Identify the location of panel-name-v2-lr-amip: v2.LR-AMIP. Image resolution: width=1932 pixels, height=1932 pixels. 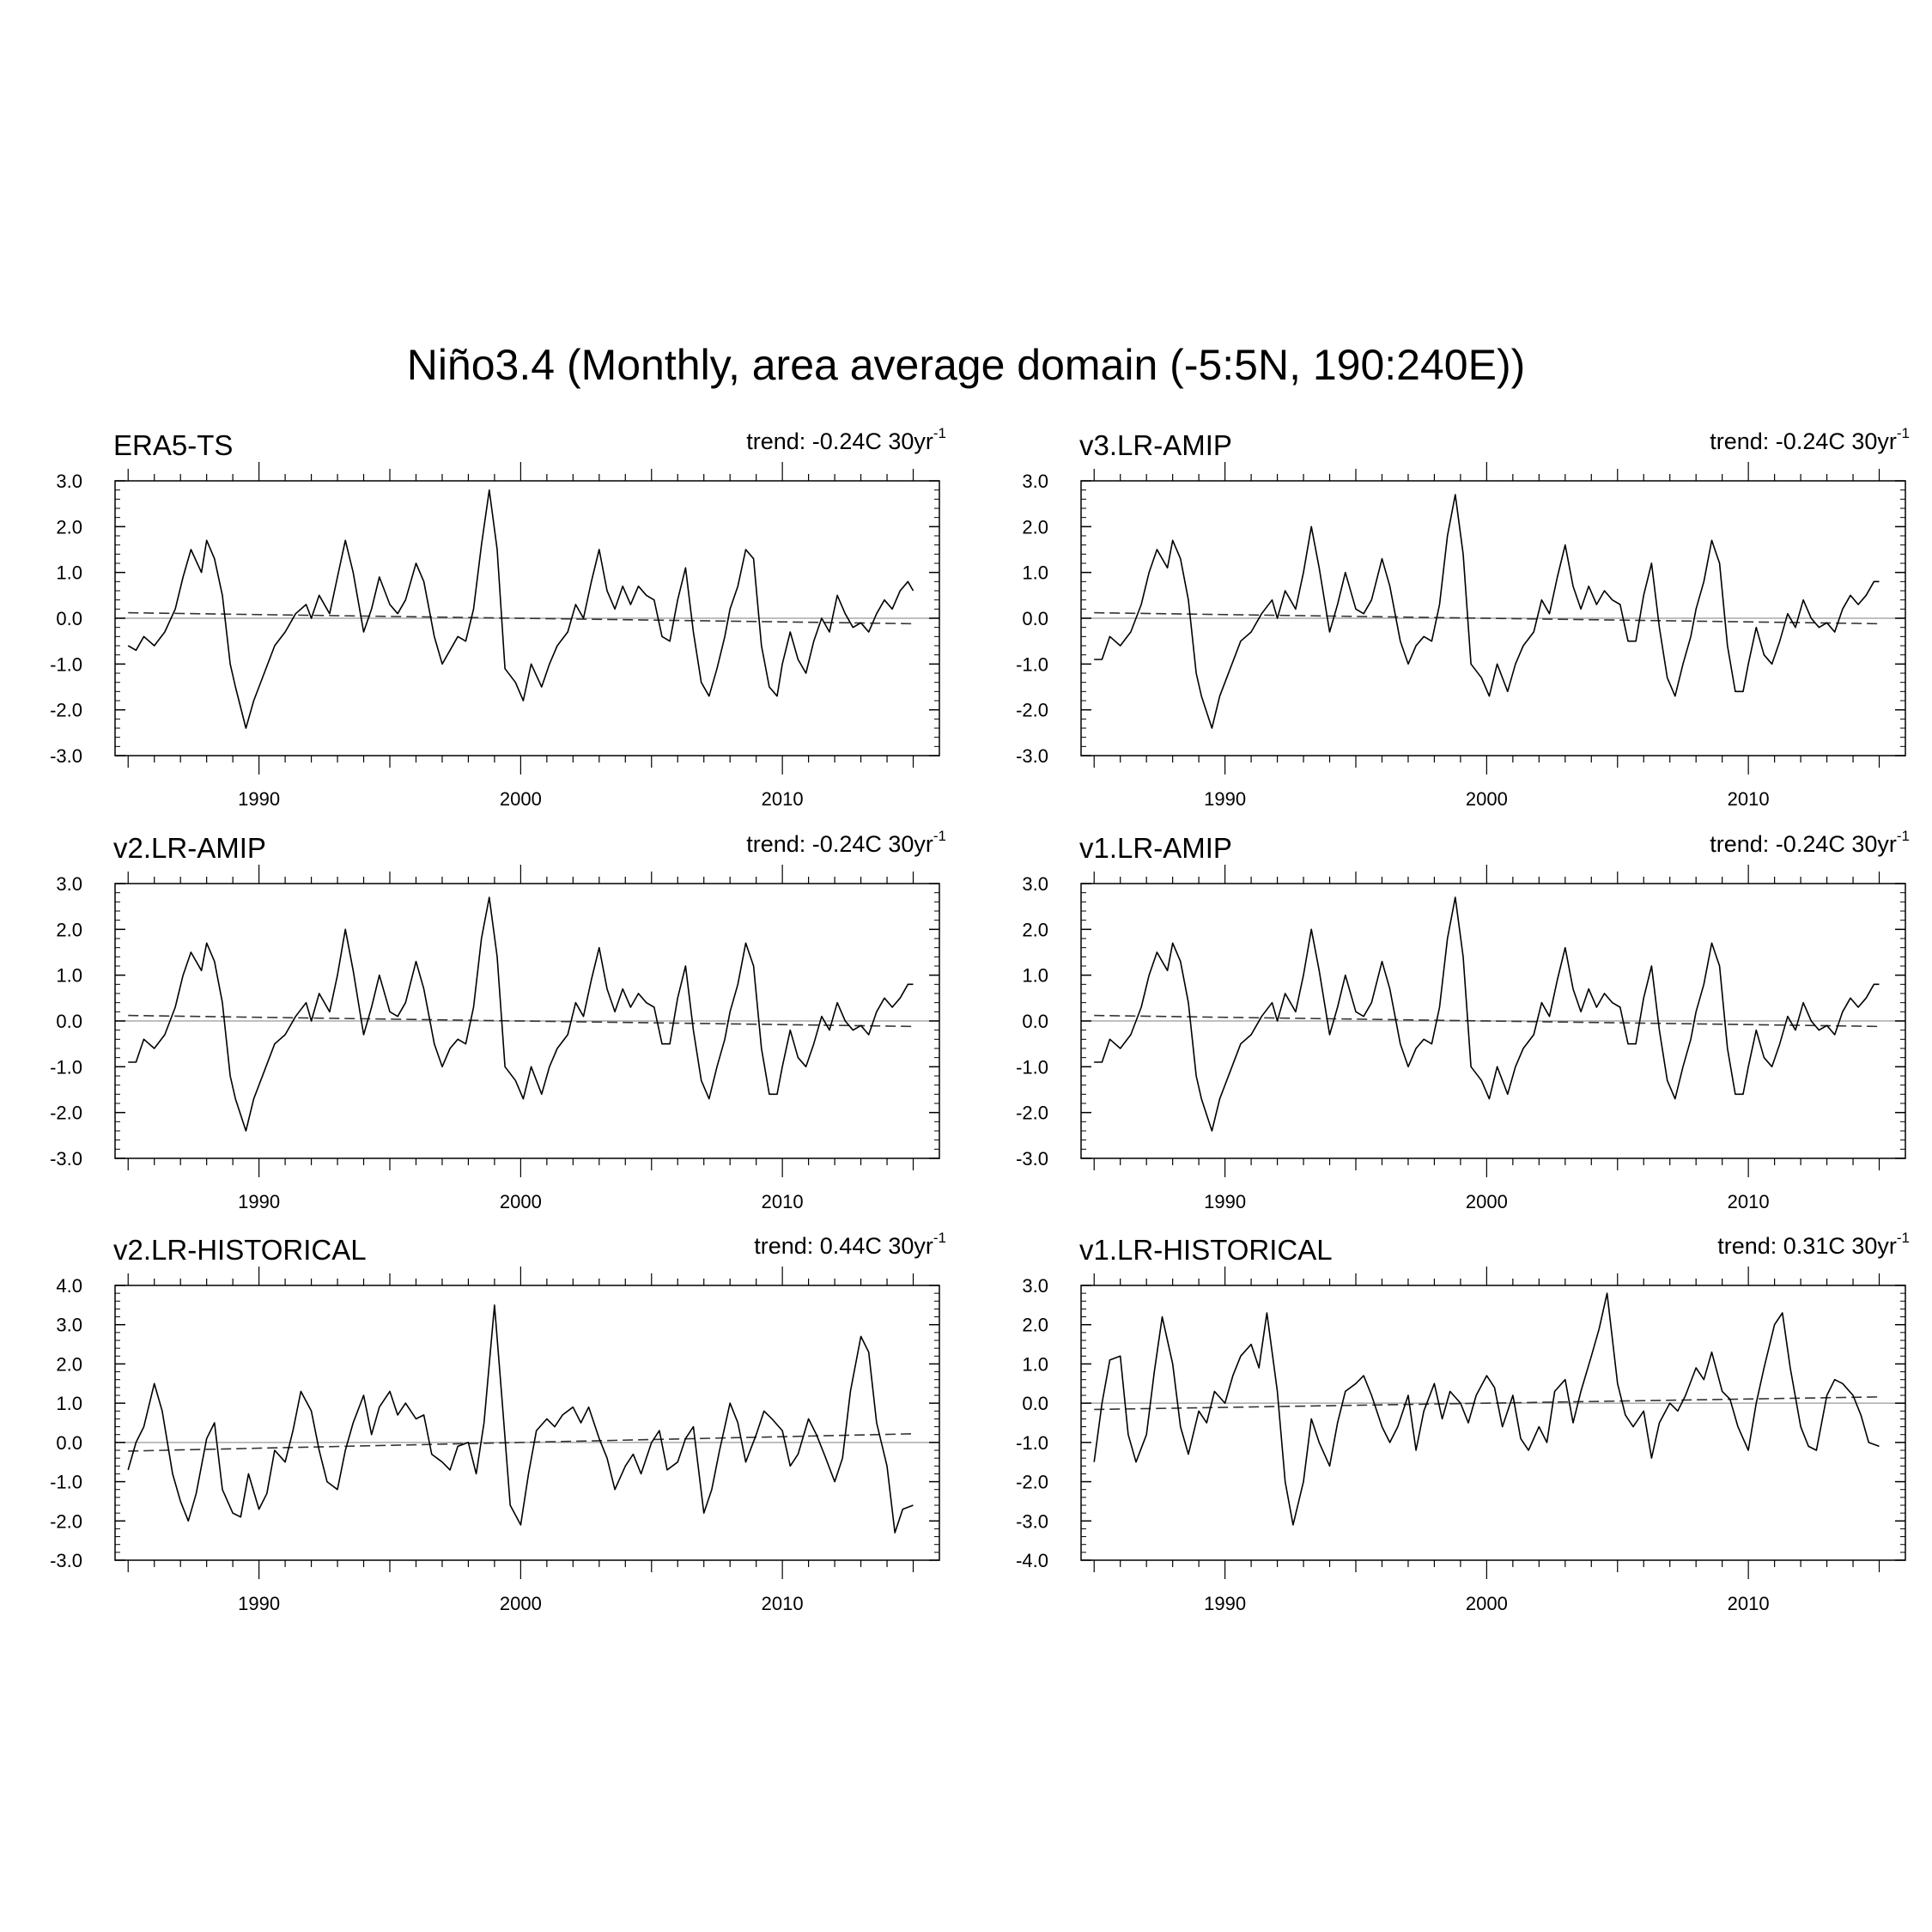
(190, 848).